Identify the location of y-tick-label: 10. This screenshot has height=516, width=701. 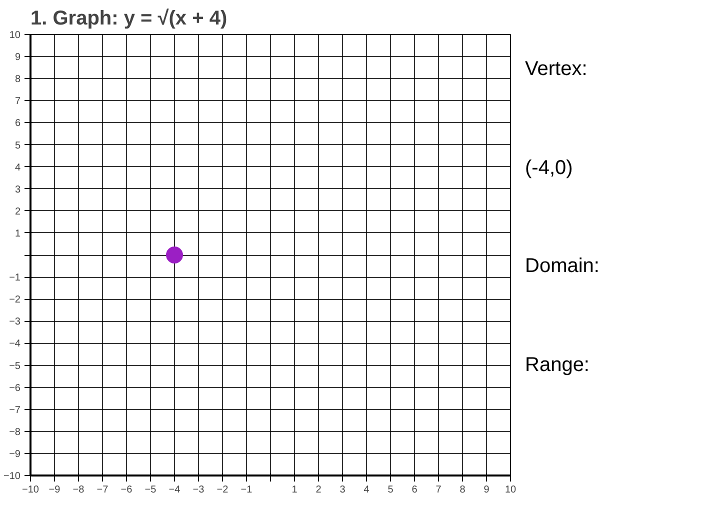
(15, 35).